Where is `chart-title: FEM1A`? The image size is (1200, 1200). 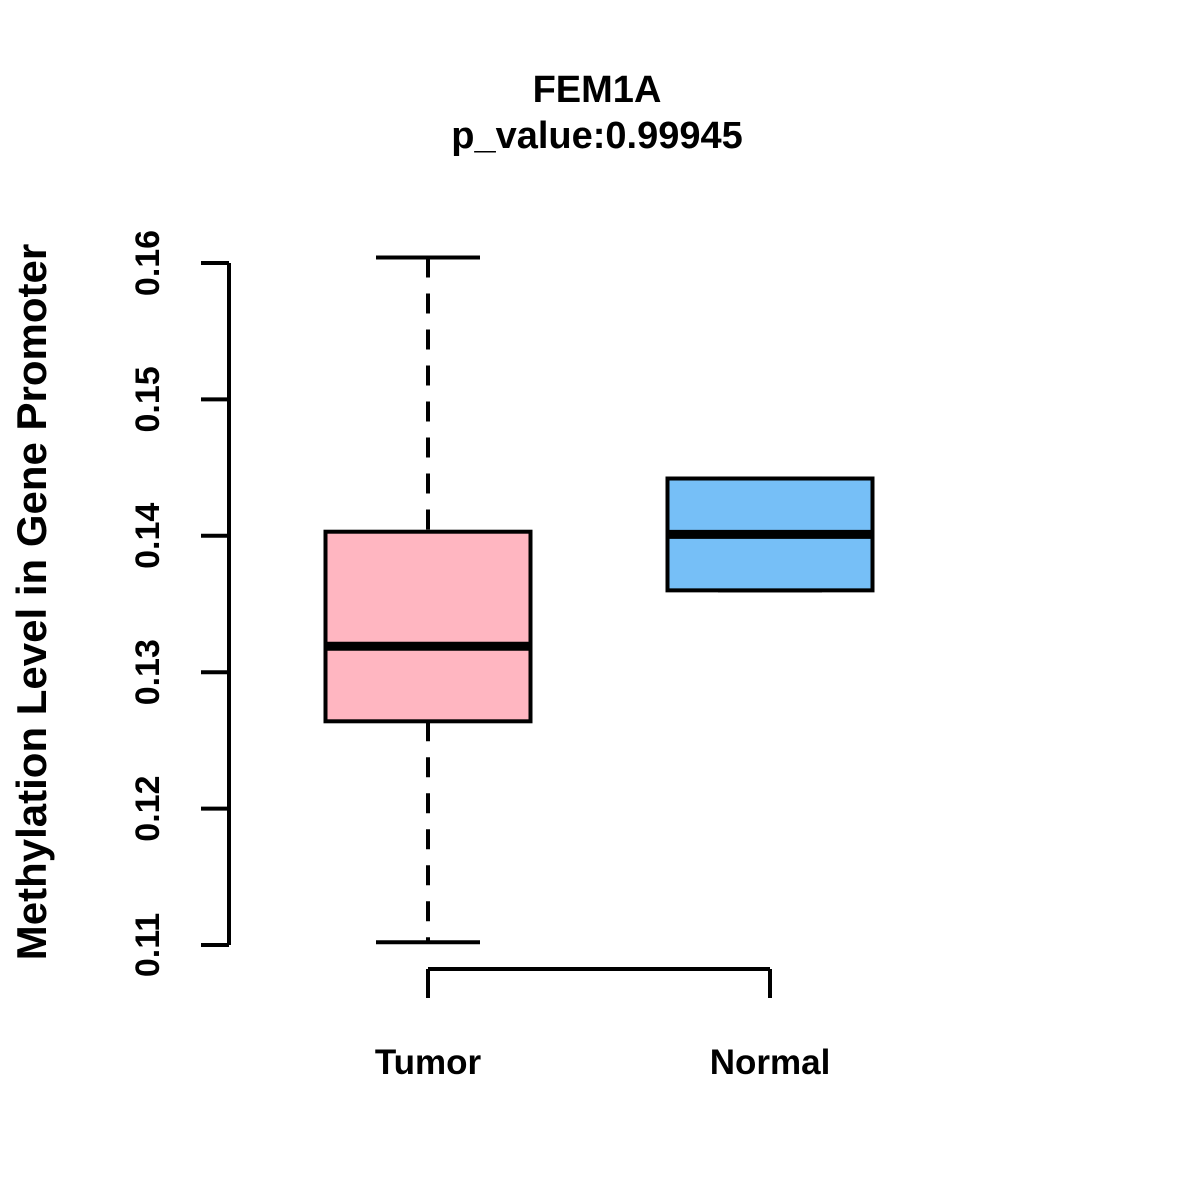
chart-title: FEM1A is located at coordinates (597, 90).